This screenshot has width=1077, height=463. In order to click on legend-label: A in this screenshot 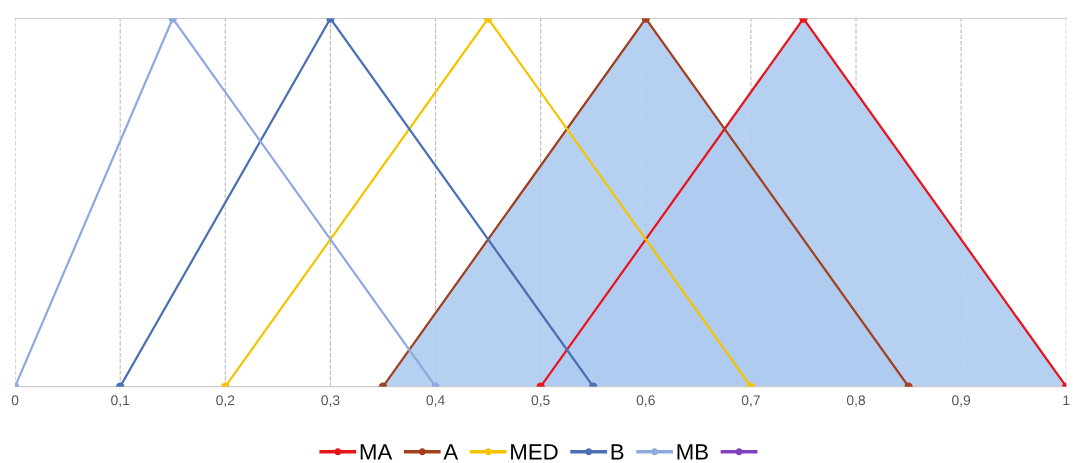, I will do `click(451, 452)`.